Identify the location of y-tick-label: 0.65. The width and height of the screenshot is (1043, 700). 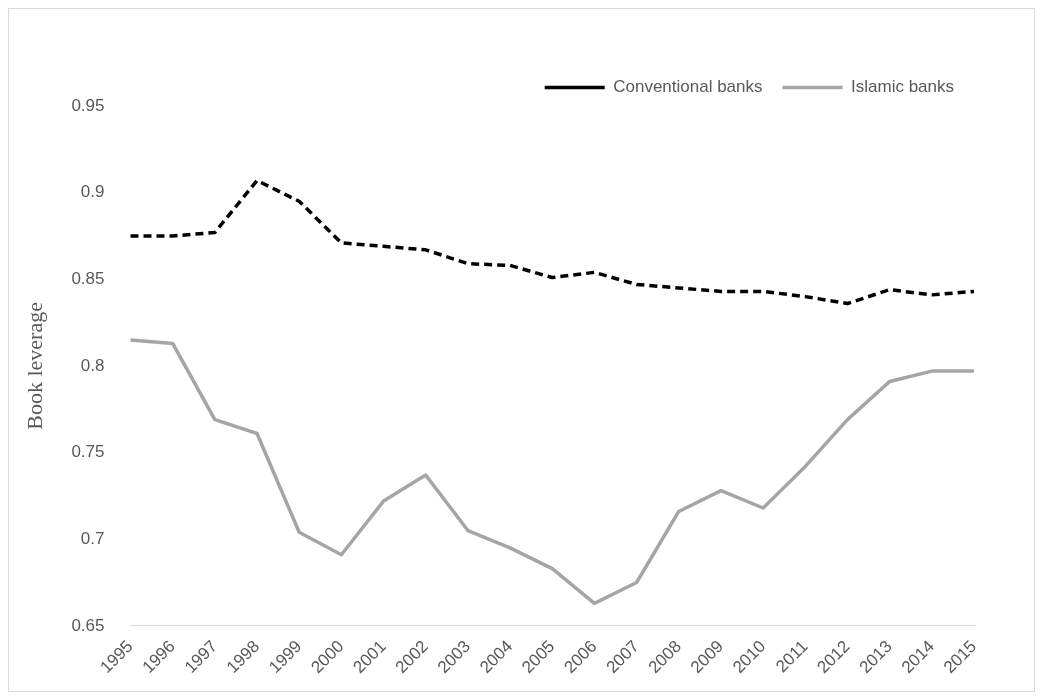
(88, 625).